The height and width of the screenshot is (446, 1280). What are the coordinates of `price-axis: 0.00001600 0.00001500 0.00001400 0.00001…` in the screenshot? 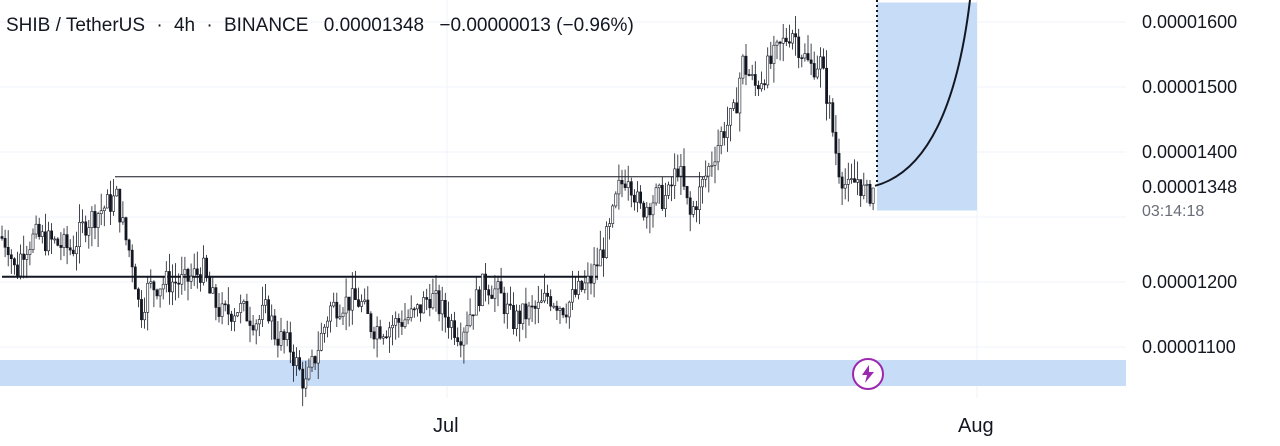 It's located at (1189, 184).